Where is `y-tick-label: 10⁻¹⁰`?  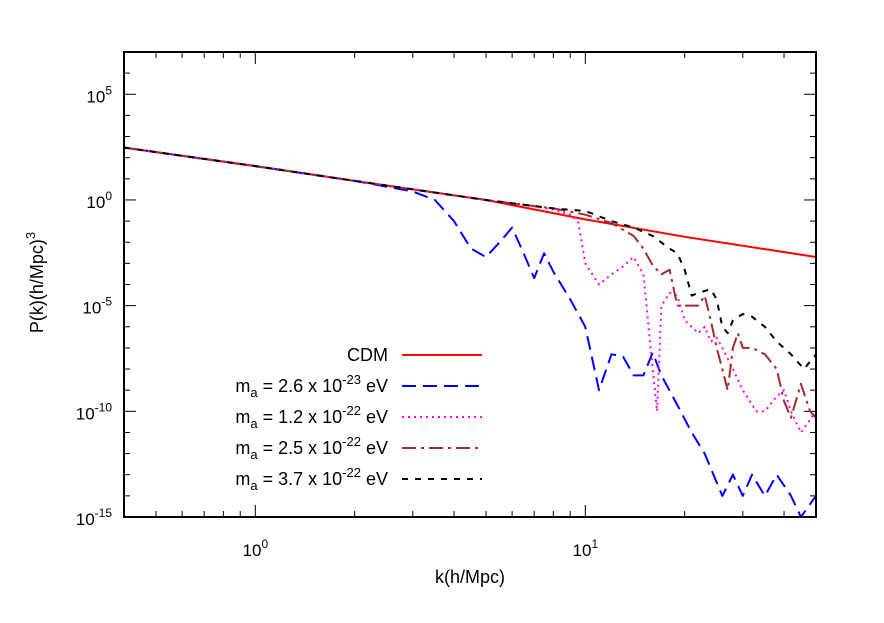 y-tick-label: 10⁻¹⁰ is located at coordinates (94, 411).